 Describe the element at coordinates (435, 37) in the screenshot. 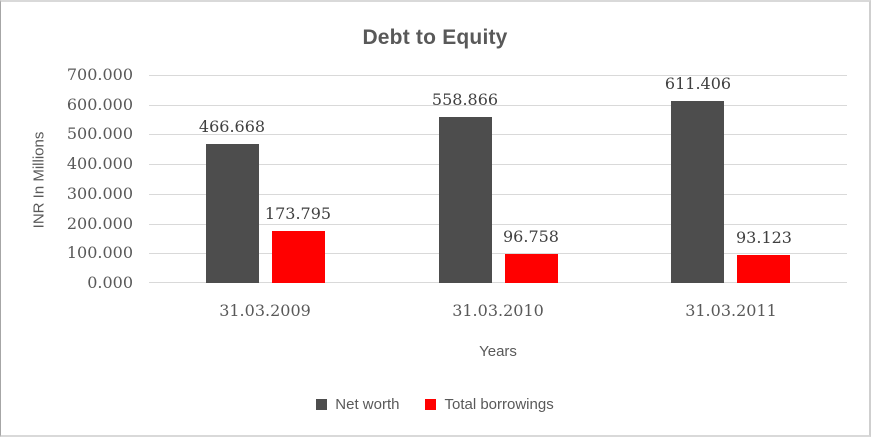

I see `chart-title: Debt to Equity` at that location.